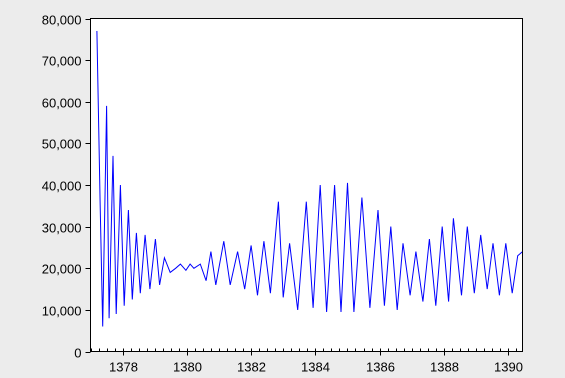 Image resolution: width=565 pixels, height=378 pixels. Describe the element at coordinates (315, 367) in the screenshot. I see `x-tick-label: 1384` at that location.